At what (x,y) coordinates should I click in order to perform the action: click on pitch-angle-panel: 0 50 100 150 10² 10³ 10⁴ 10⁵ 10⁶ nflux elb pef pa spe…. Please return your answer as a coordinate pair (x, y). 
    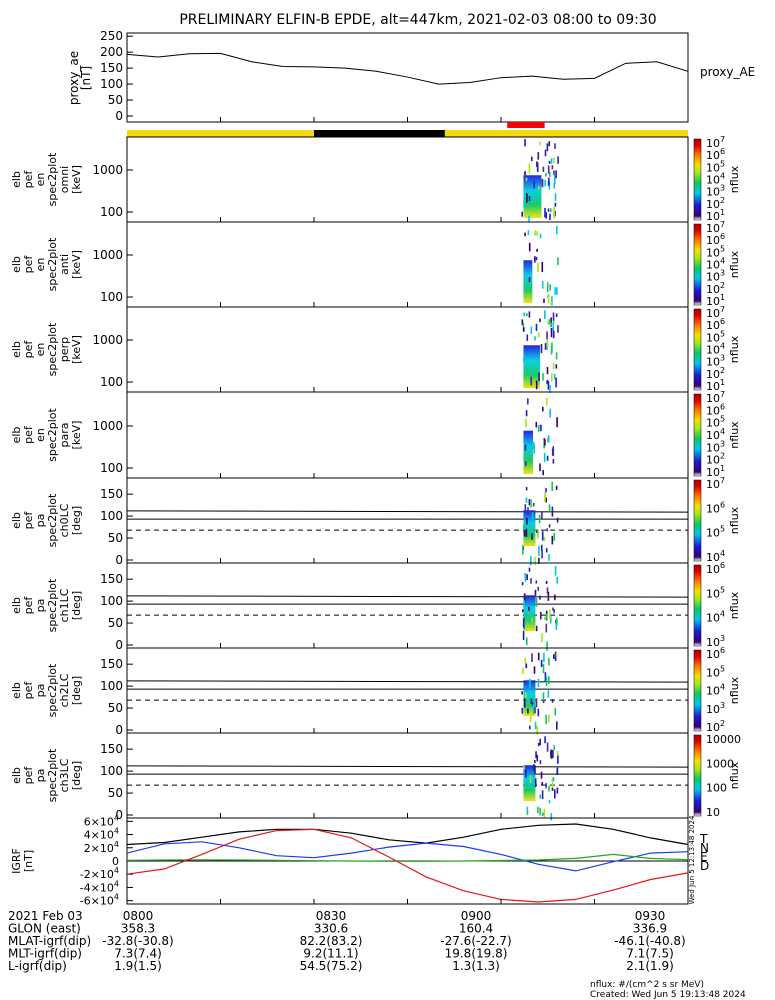
    Looking at the image, I should click on (375, 691).